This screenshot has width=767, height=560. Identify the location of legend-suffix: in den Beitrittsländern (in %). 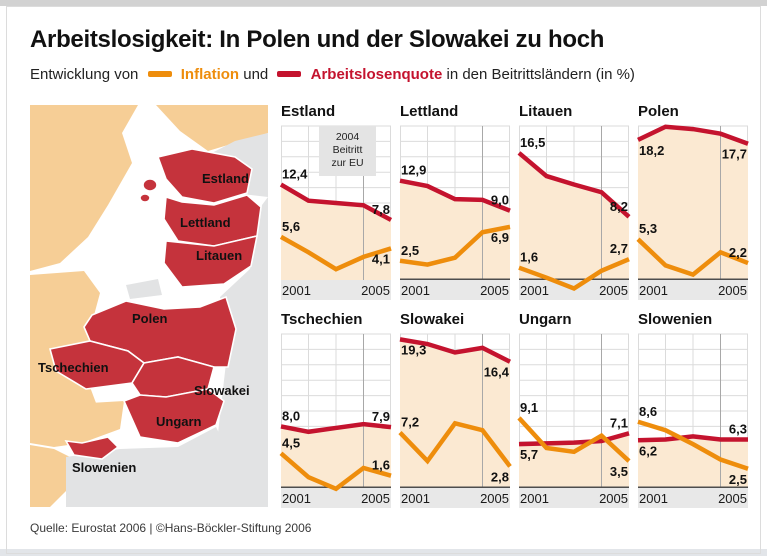
(540, 74).